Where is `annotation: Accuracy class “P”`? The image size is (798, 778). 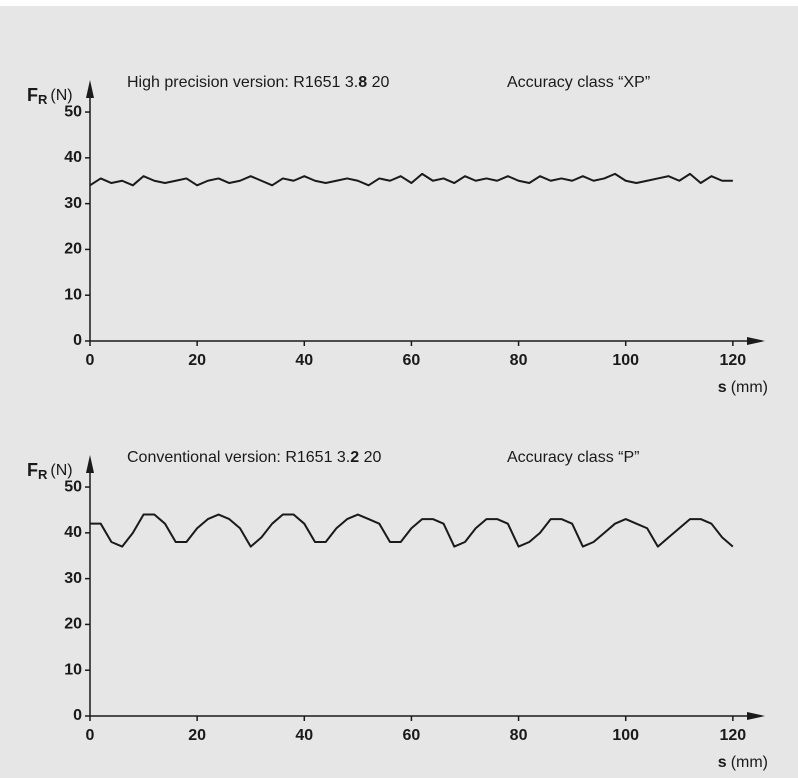
annotation: Accuracy class “P” is located at coordinates (573, 457).